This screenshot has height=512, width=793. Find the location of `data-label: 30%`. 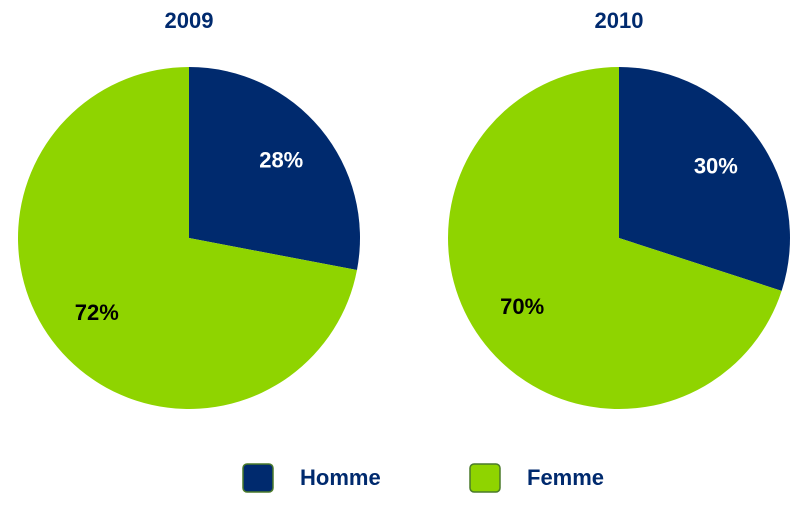

data-label: 30% is located at coordinates (716, 165).